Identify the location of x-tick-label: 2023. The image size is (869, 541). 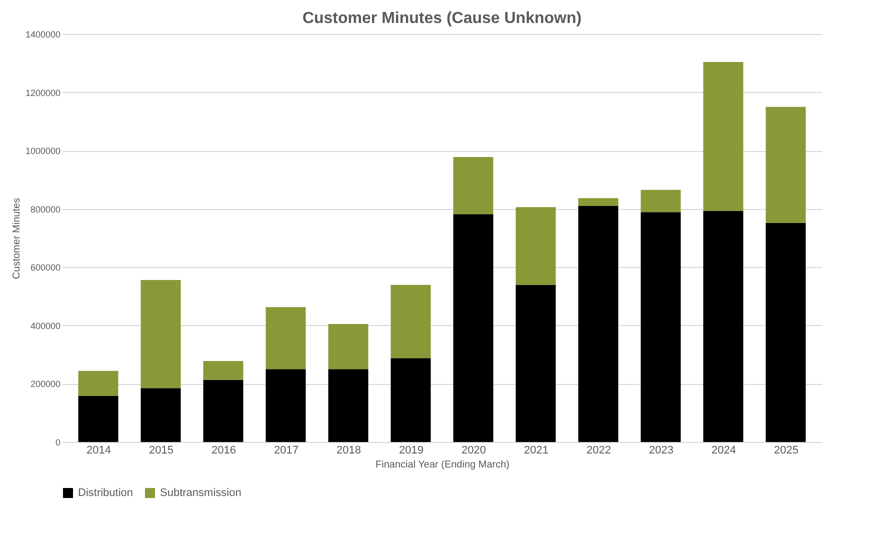
(661, 450).